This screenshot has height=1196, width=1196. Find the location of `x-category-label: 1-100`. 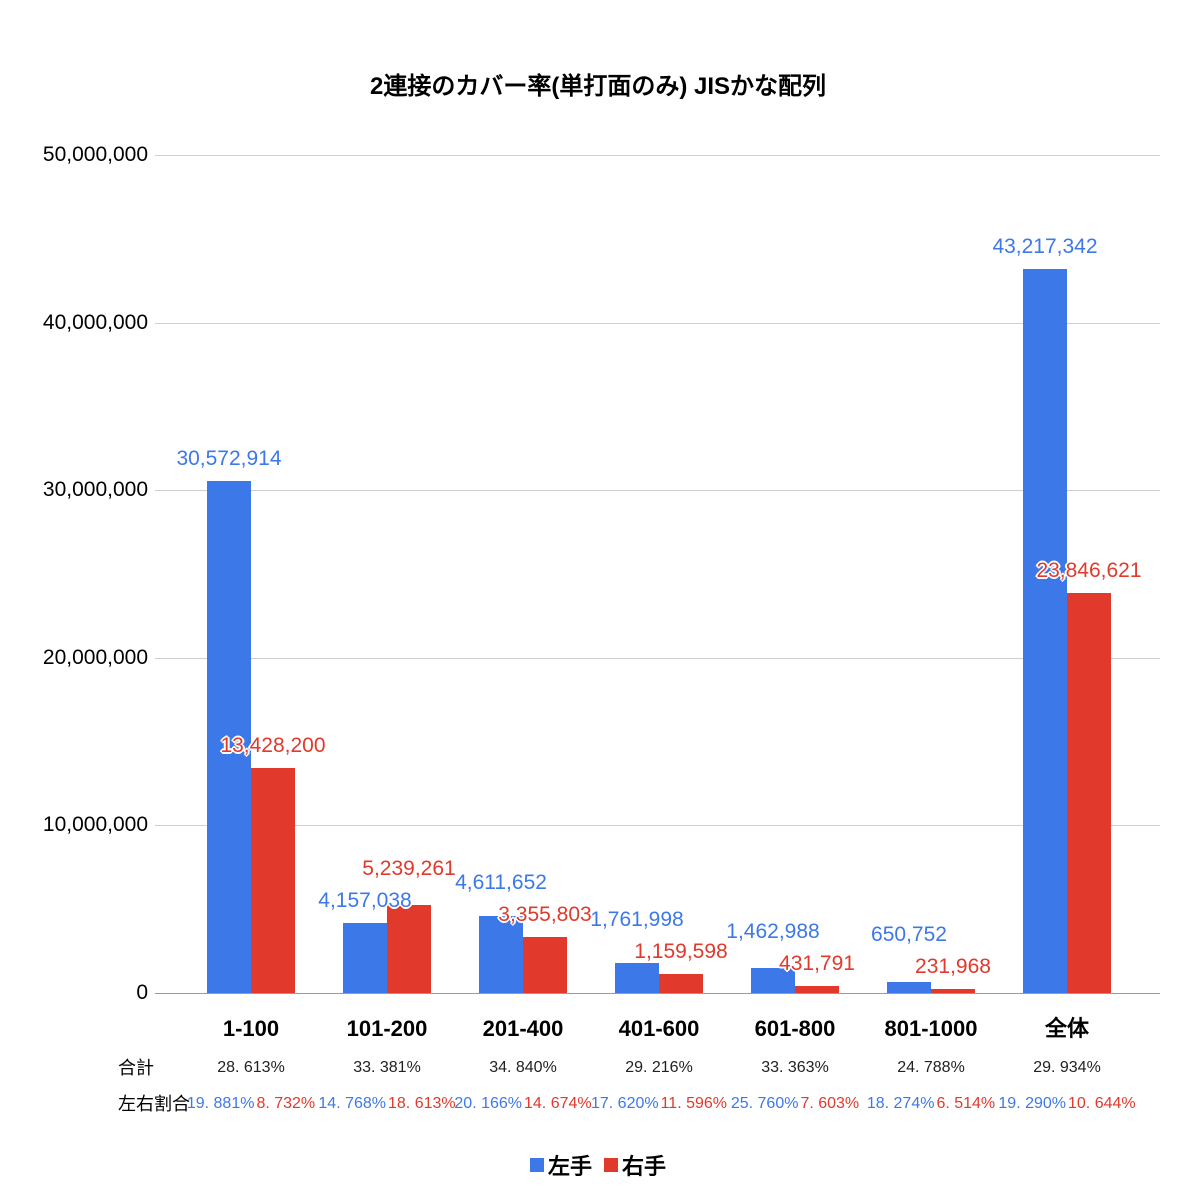

x-category-label: 1-100 is located at coordinates (251, 1028).